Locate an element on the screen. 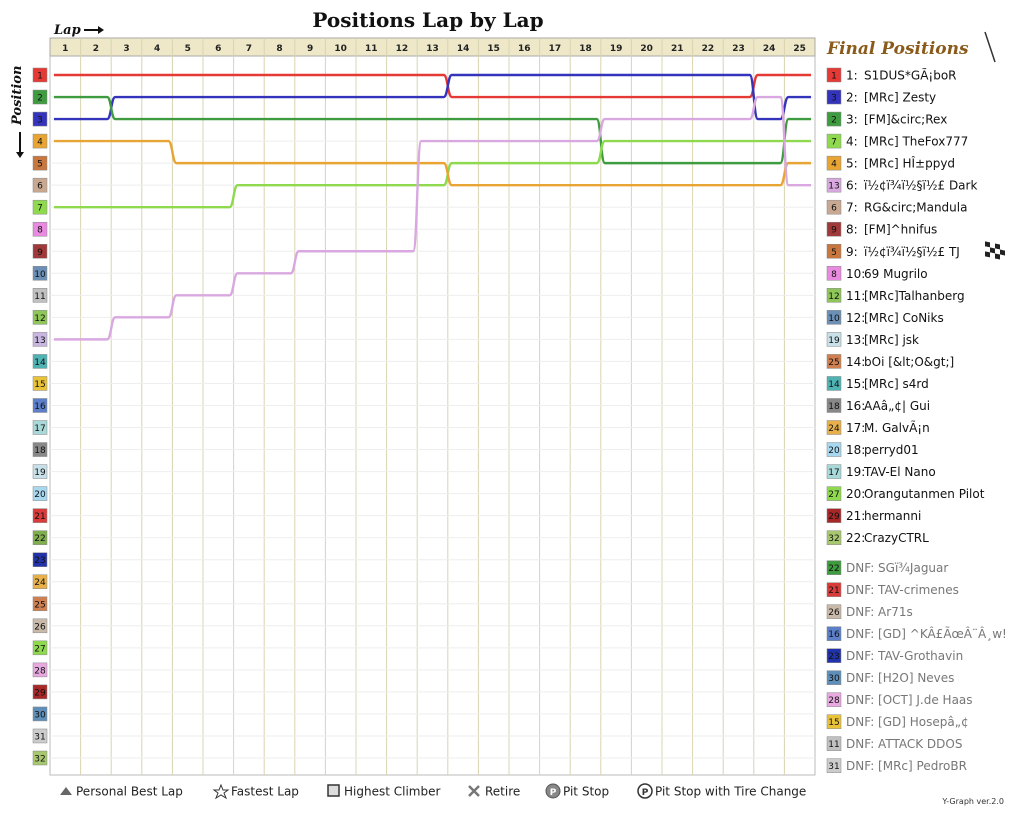  standing-grid-12: 10 is located at coordinates (834, 319).